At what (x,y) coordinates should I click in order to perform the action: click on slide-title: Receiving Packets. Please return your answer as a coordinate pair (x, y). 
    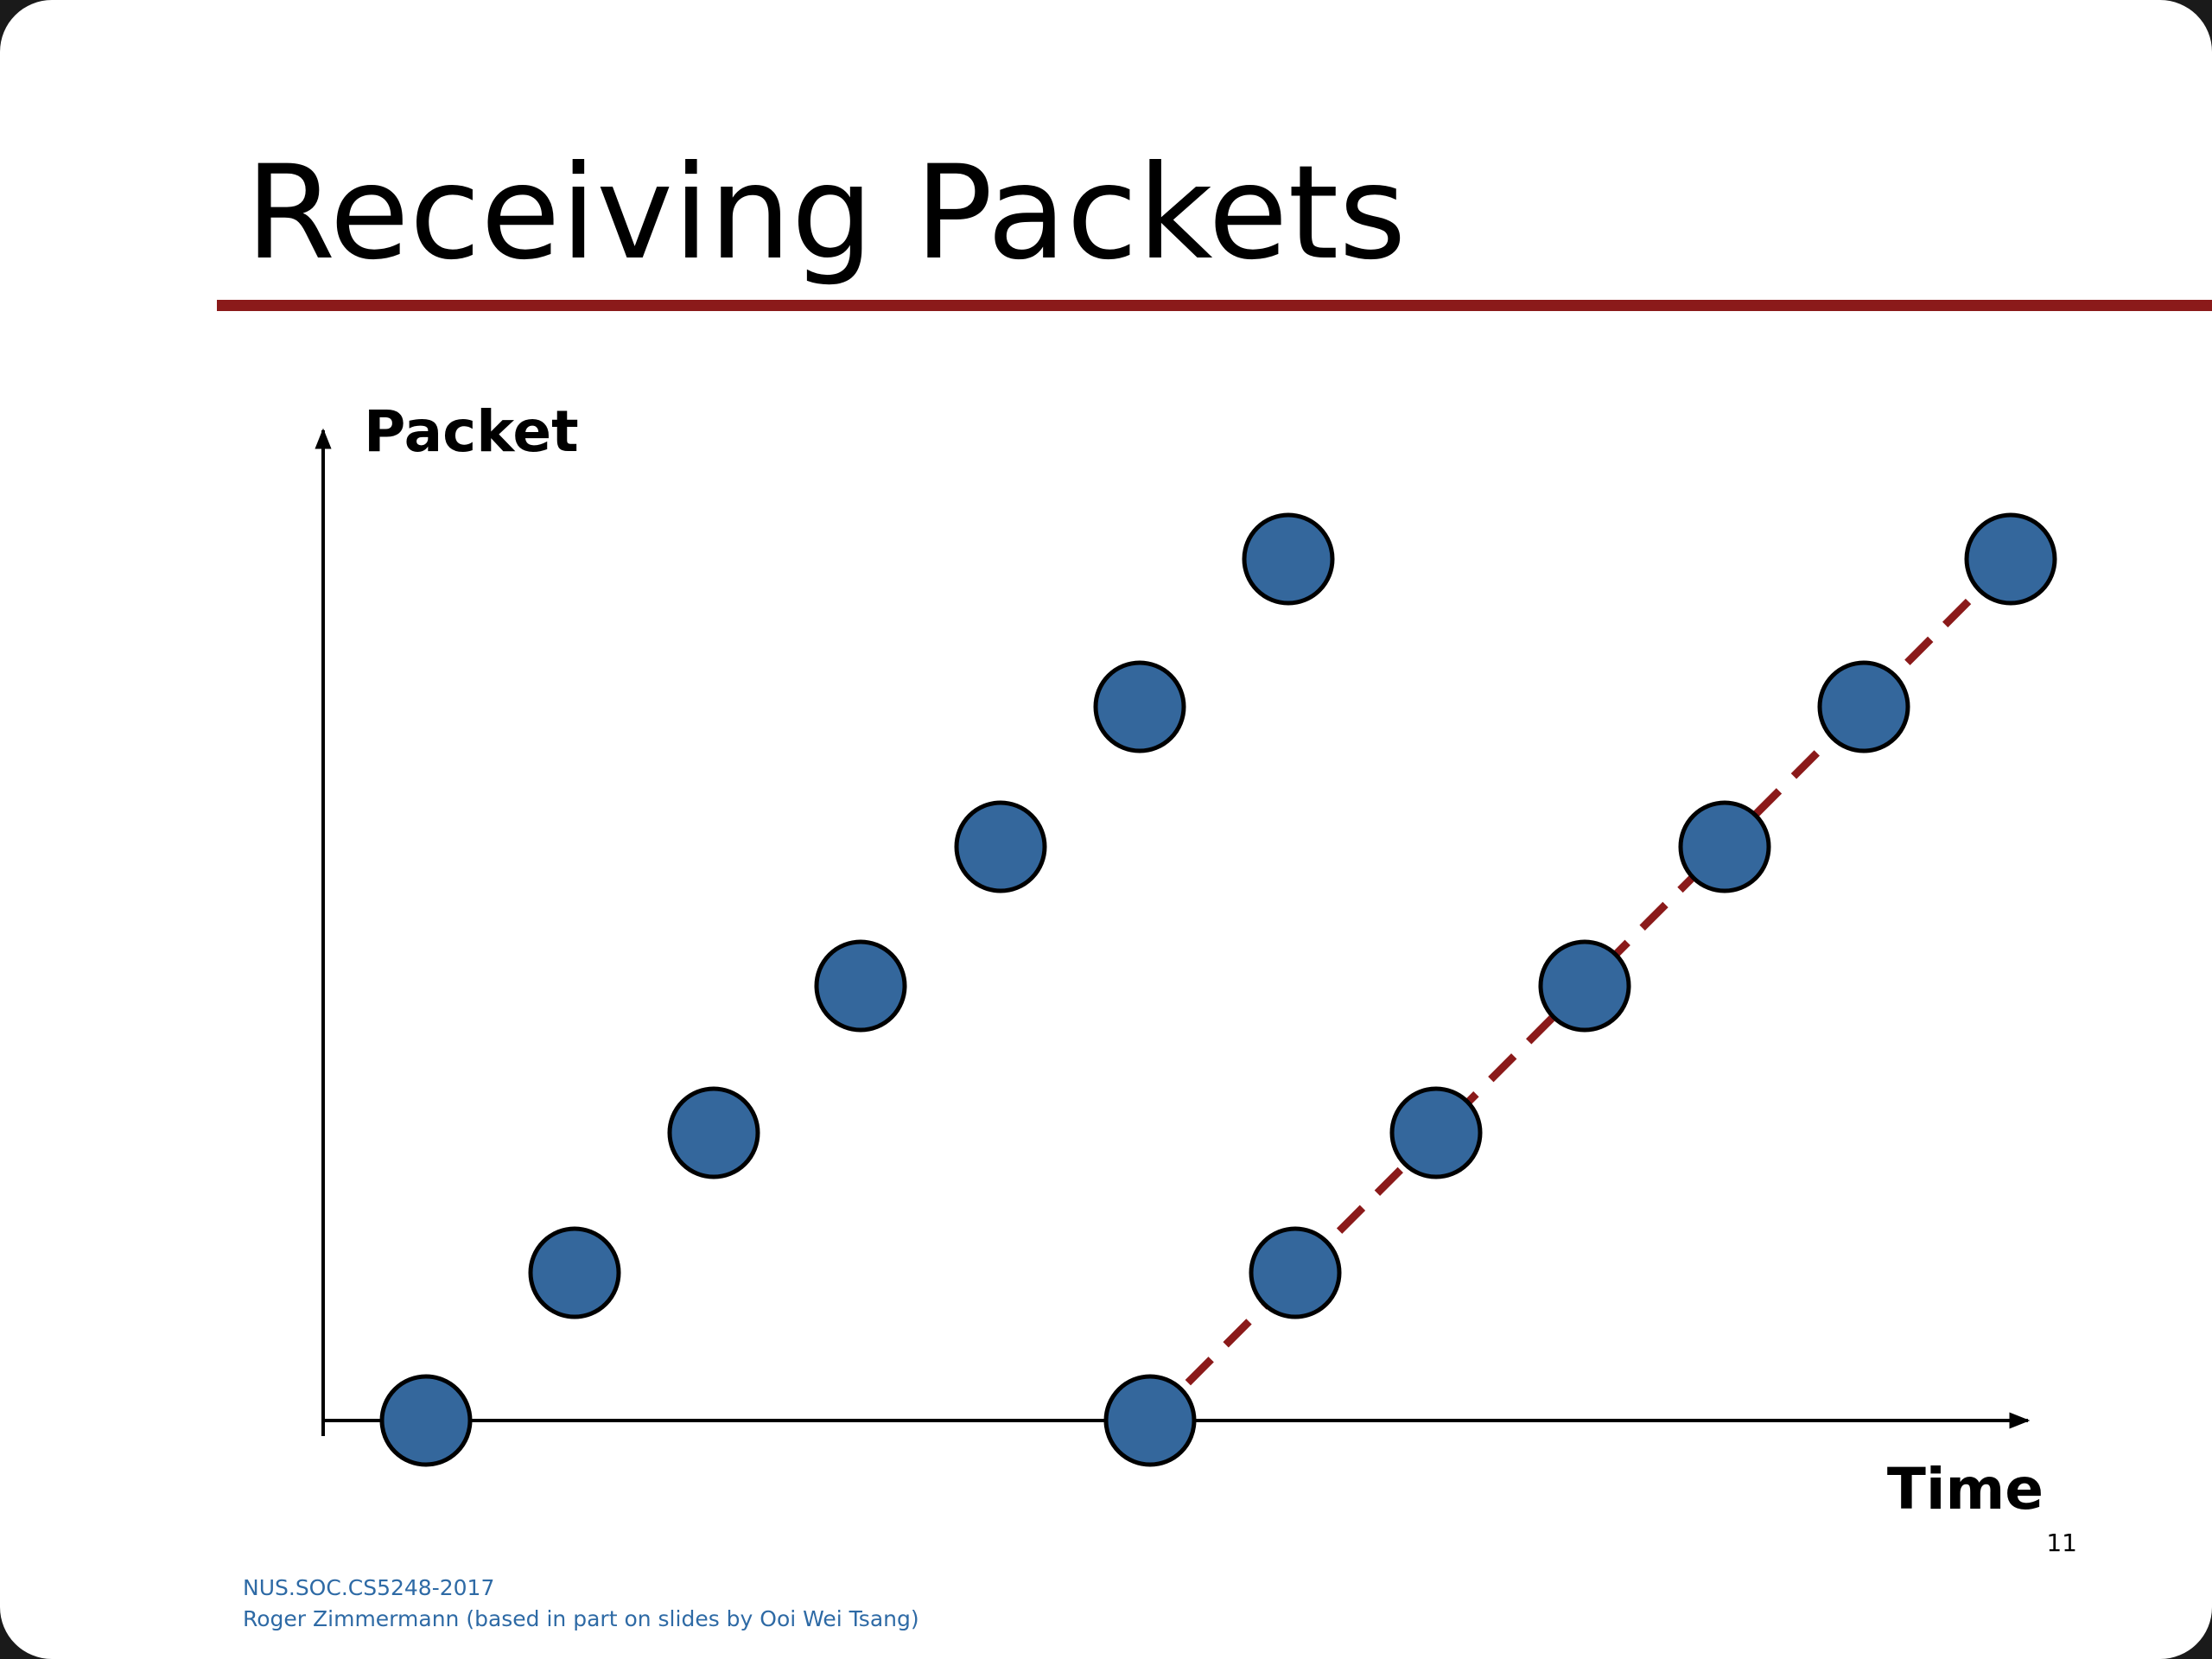
    Looking at the image, I should click on (825, 213).